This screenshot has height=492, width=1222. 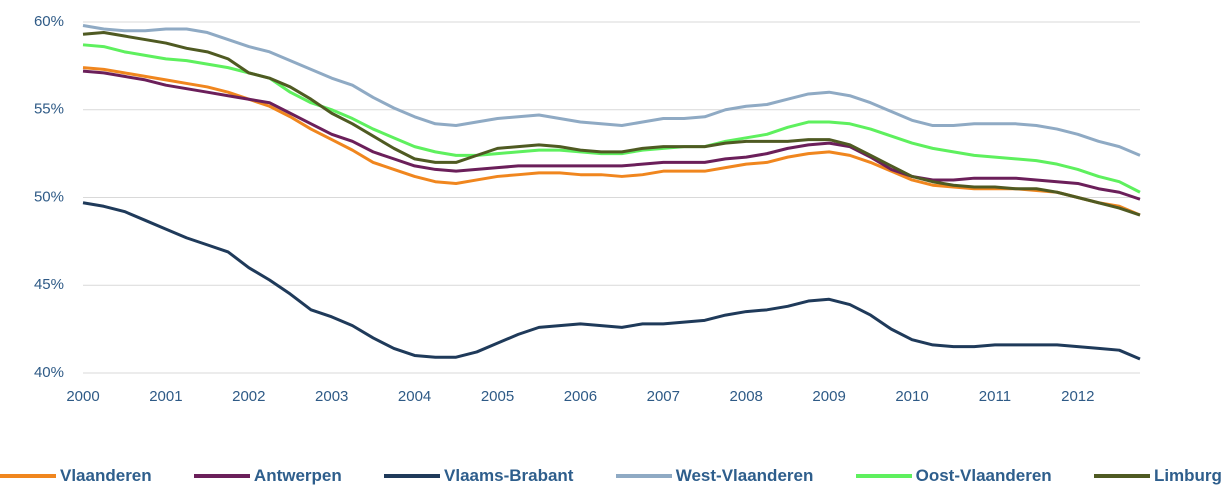 What do you see at coordinates (580, 396) in the screenshot?
I see `x-tick-label: 2006` at bounding box center [580, 396].